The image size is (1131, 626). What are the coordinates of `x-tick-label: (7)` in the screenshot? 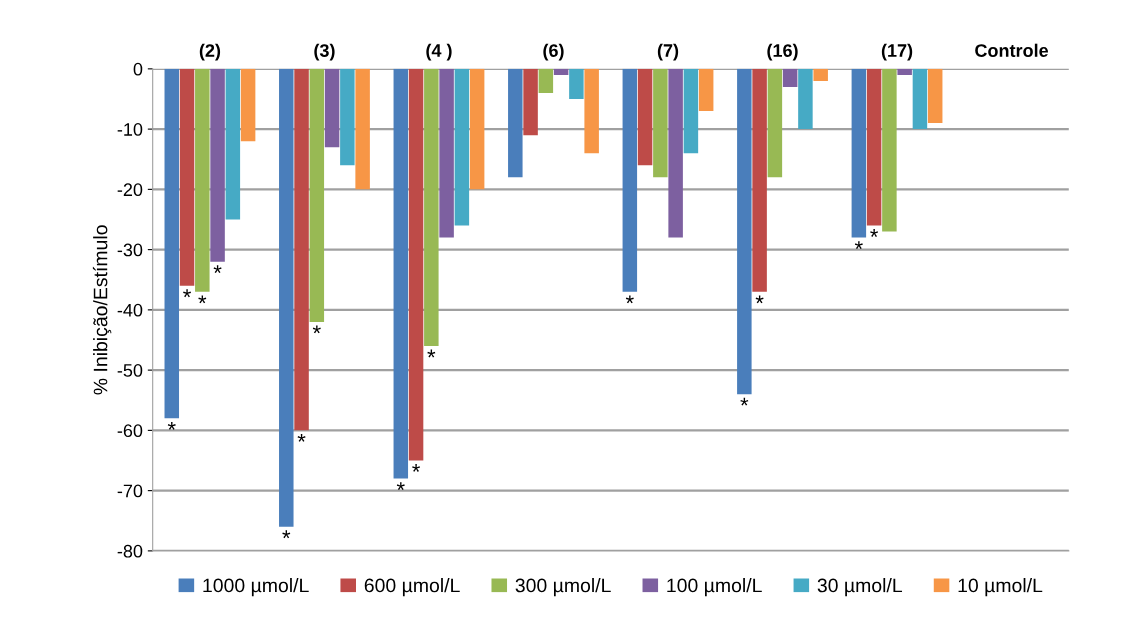 It's located at (668, 52).